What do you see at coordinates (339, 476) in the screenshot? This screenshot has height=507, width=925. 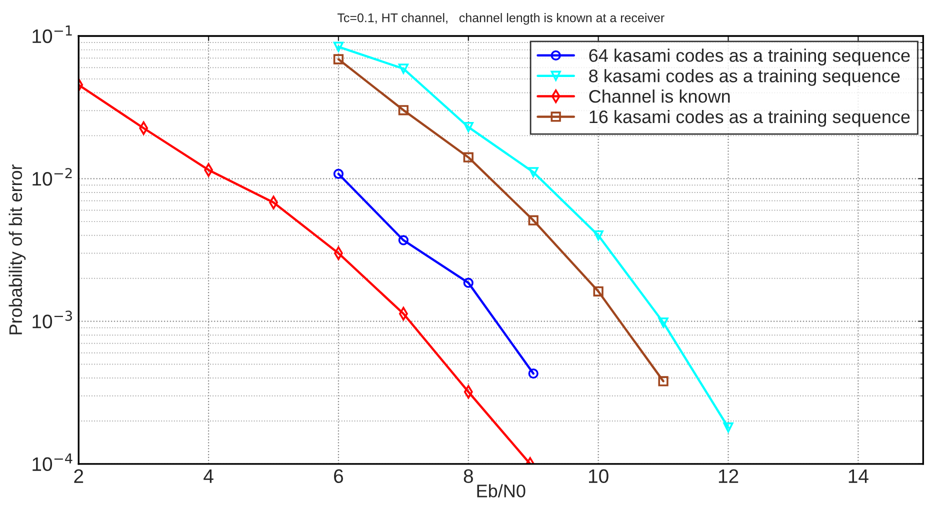 I see `x-tick-label: 6` at bounding box center [339, 476].